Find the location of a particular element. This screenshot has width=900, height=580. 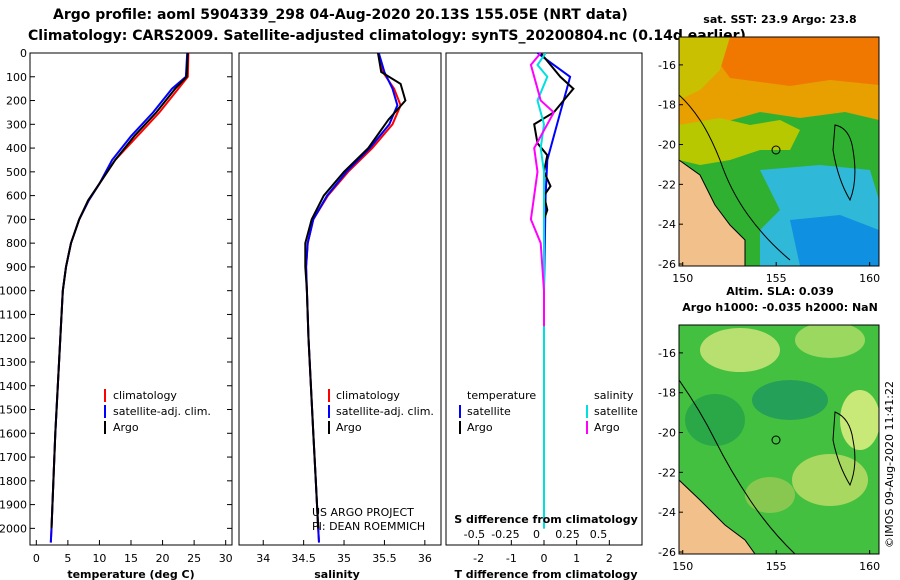

legend-salinity-title: salinity is located at coordinates (614, 395).